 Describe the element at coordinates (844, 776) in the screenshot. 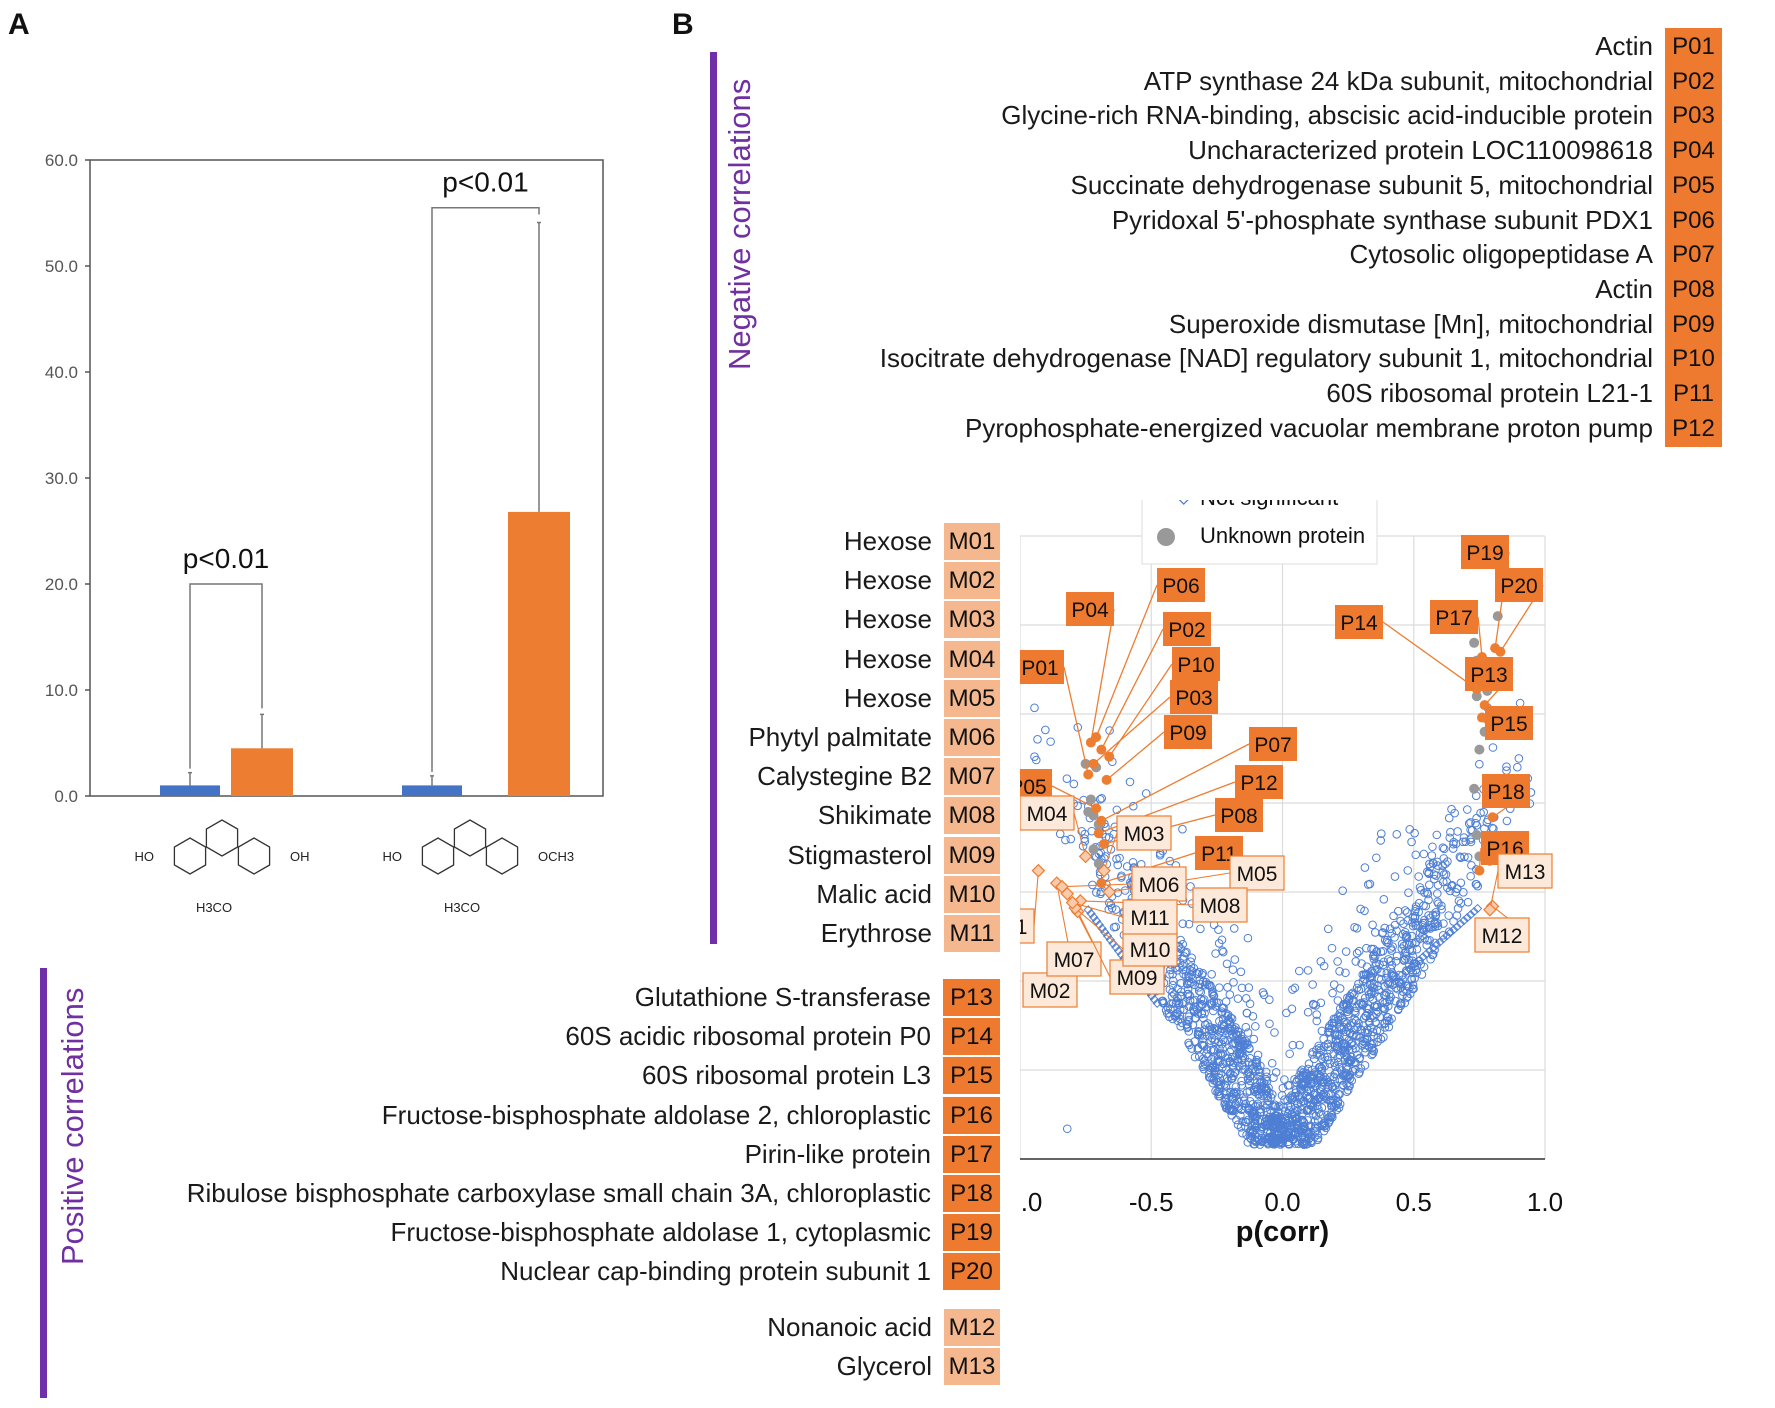

I see `negative-metabolite-row-label: Calystegine B2` at that location.